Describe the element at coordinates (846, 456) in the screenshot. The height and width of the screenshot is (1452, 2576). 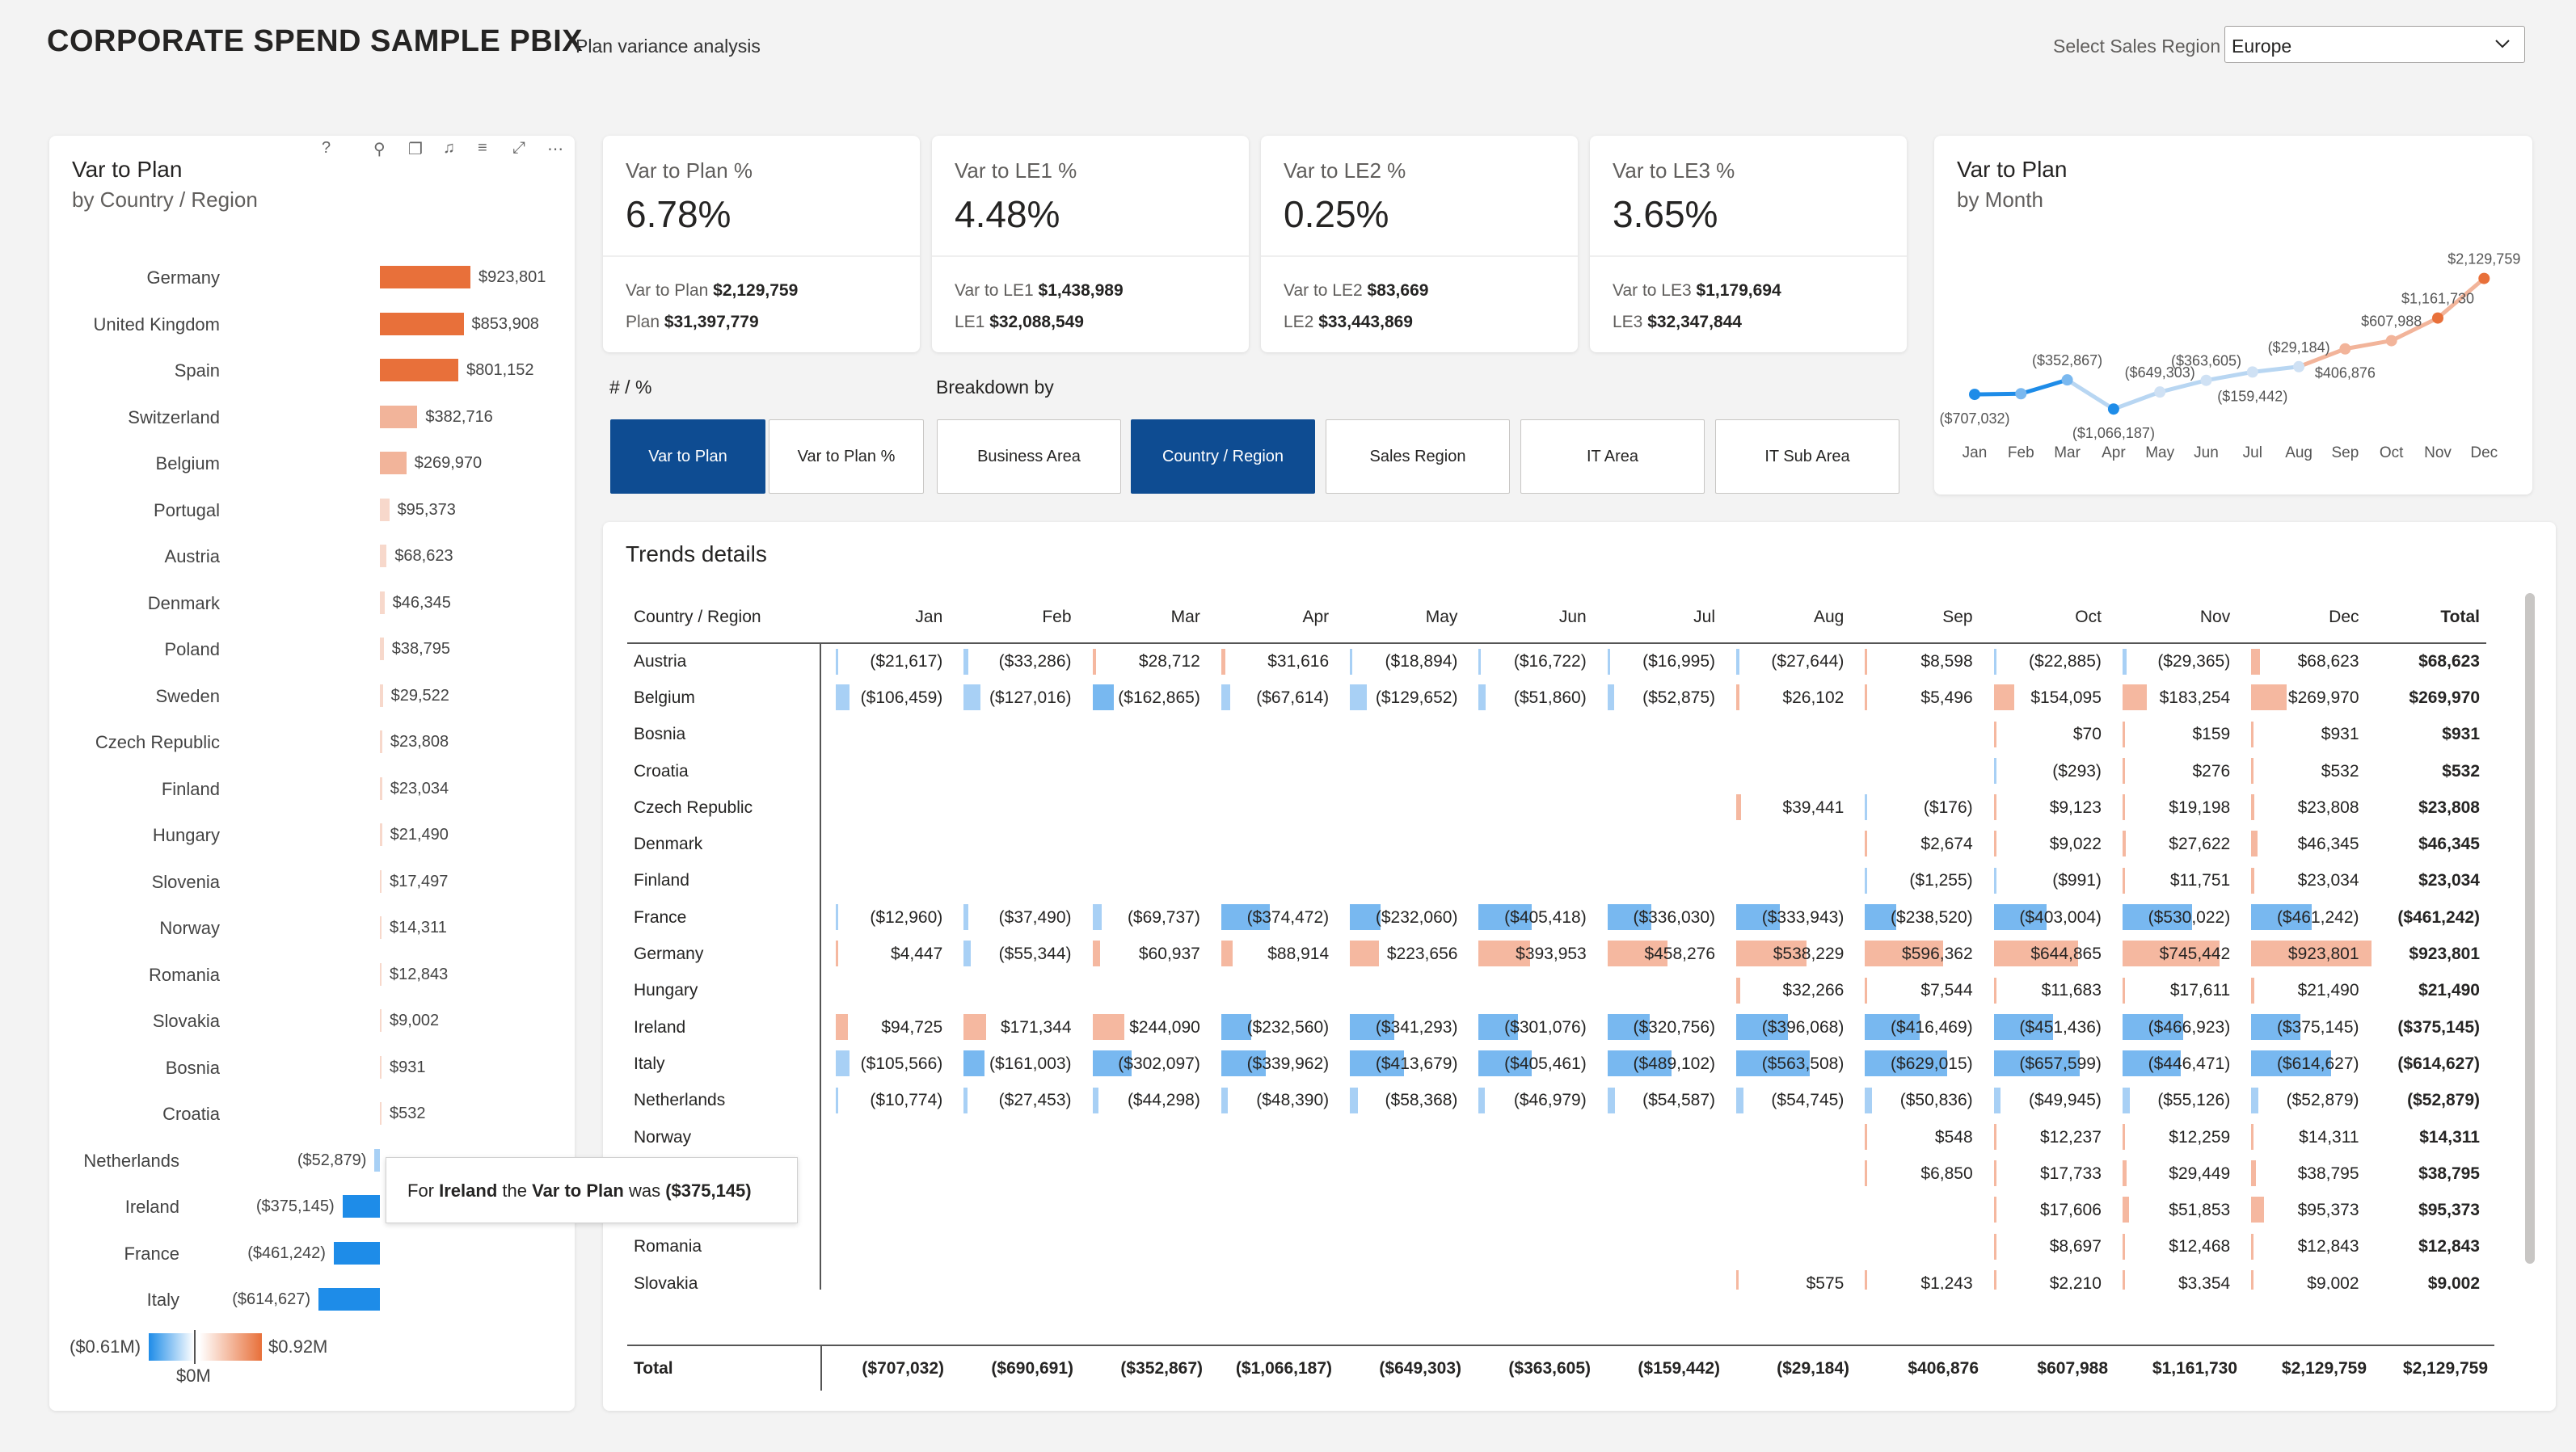
I see `measure-toggle-button: Var to Plan %` at that location.